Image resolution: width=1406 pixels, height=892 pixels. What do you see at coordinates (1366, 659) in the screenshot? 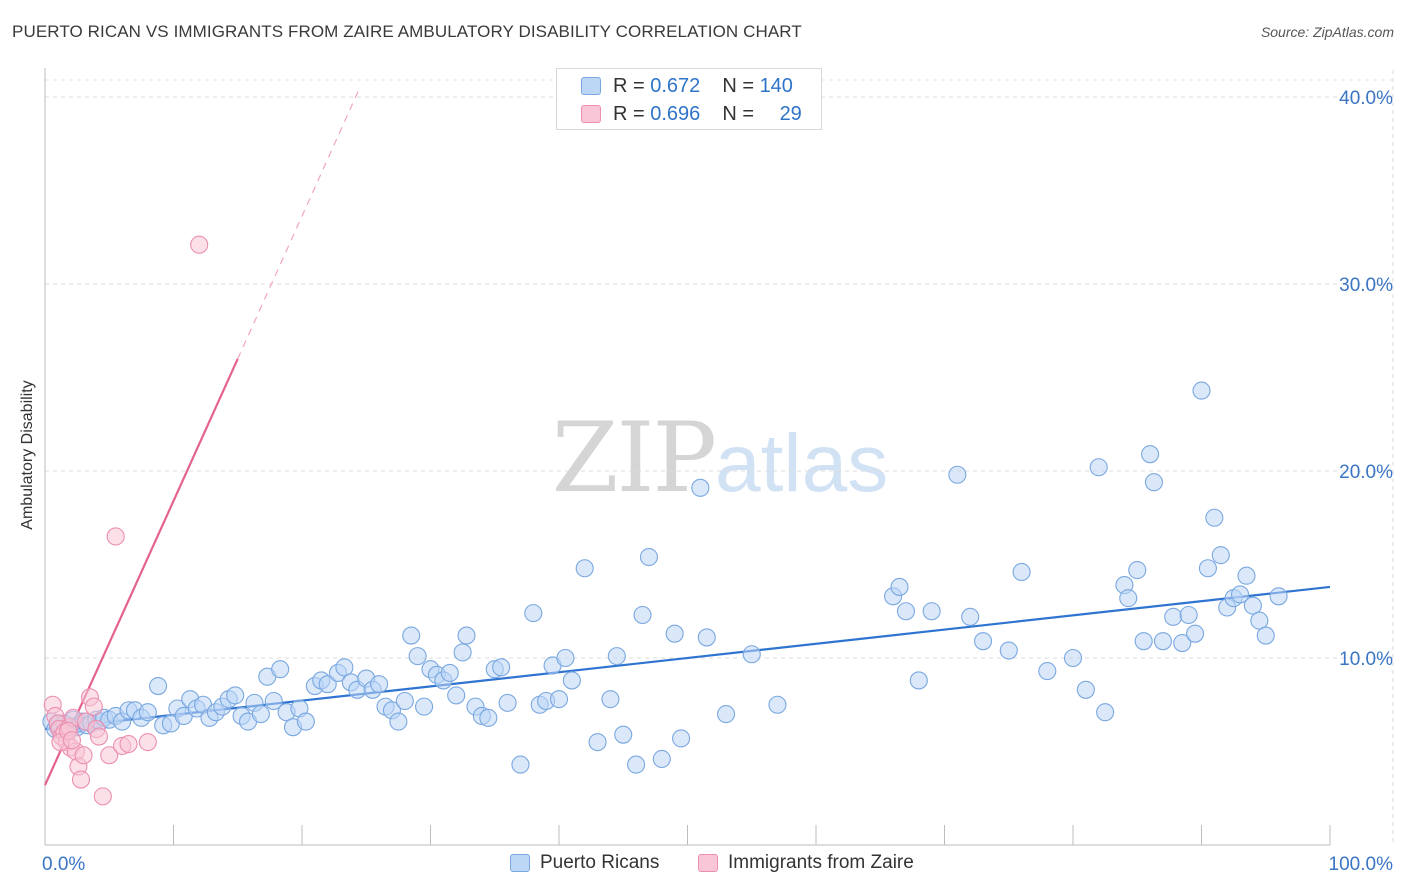
I see `y-tick-label: 10.0%` at bounding box center [1366, 659].